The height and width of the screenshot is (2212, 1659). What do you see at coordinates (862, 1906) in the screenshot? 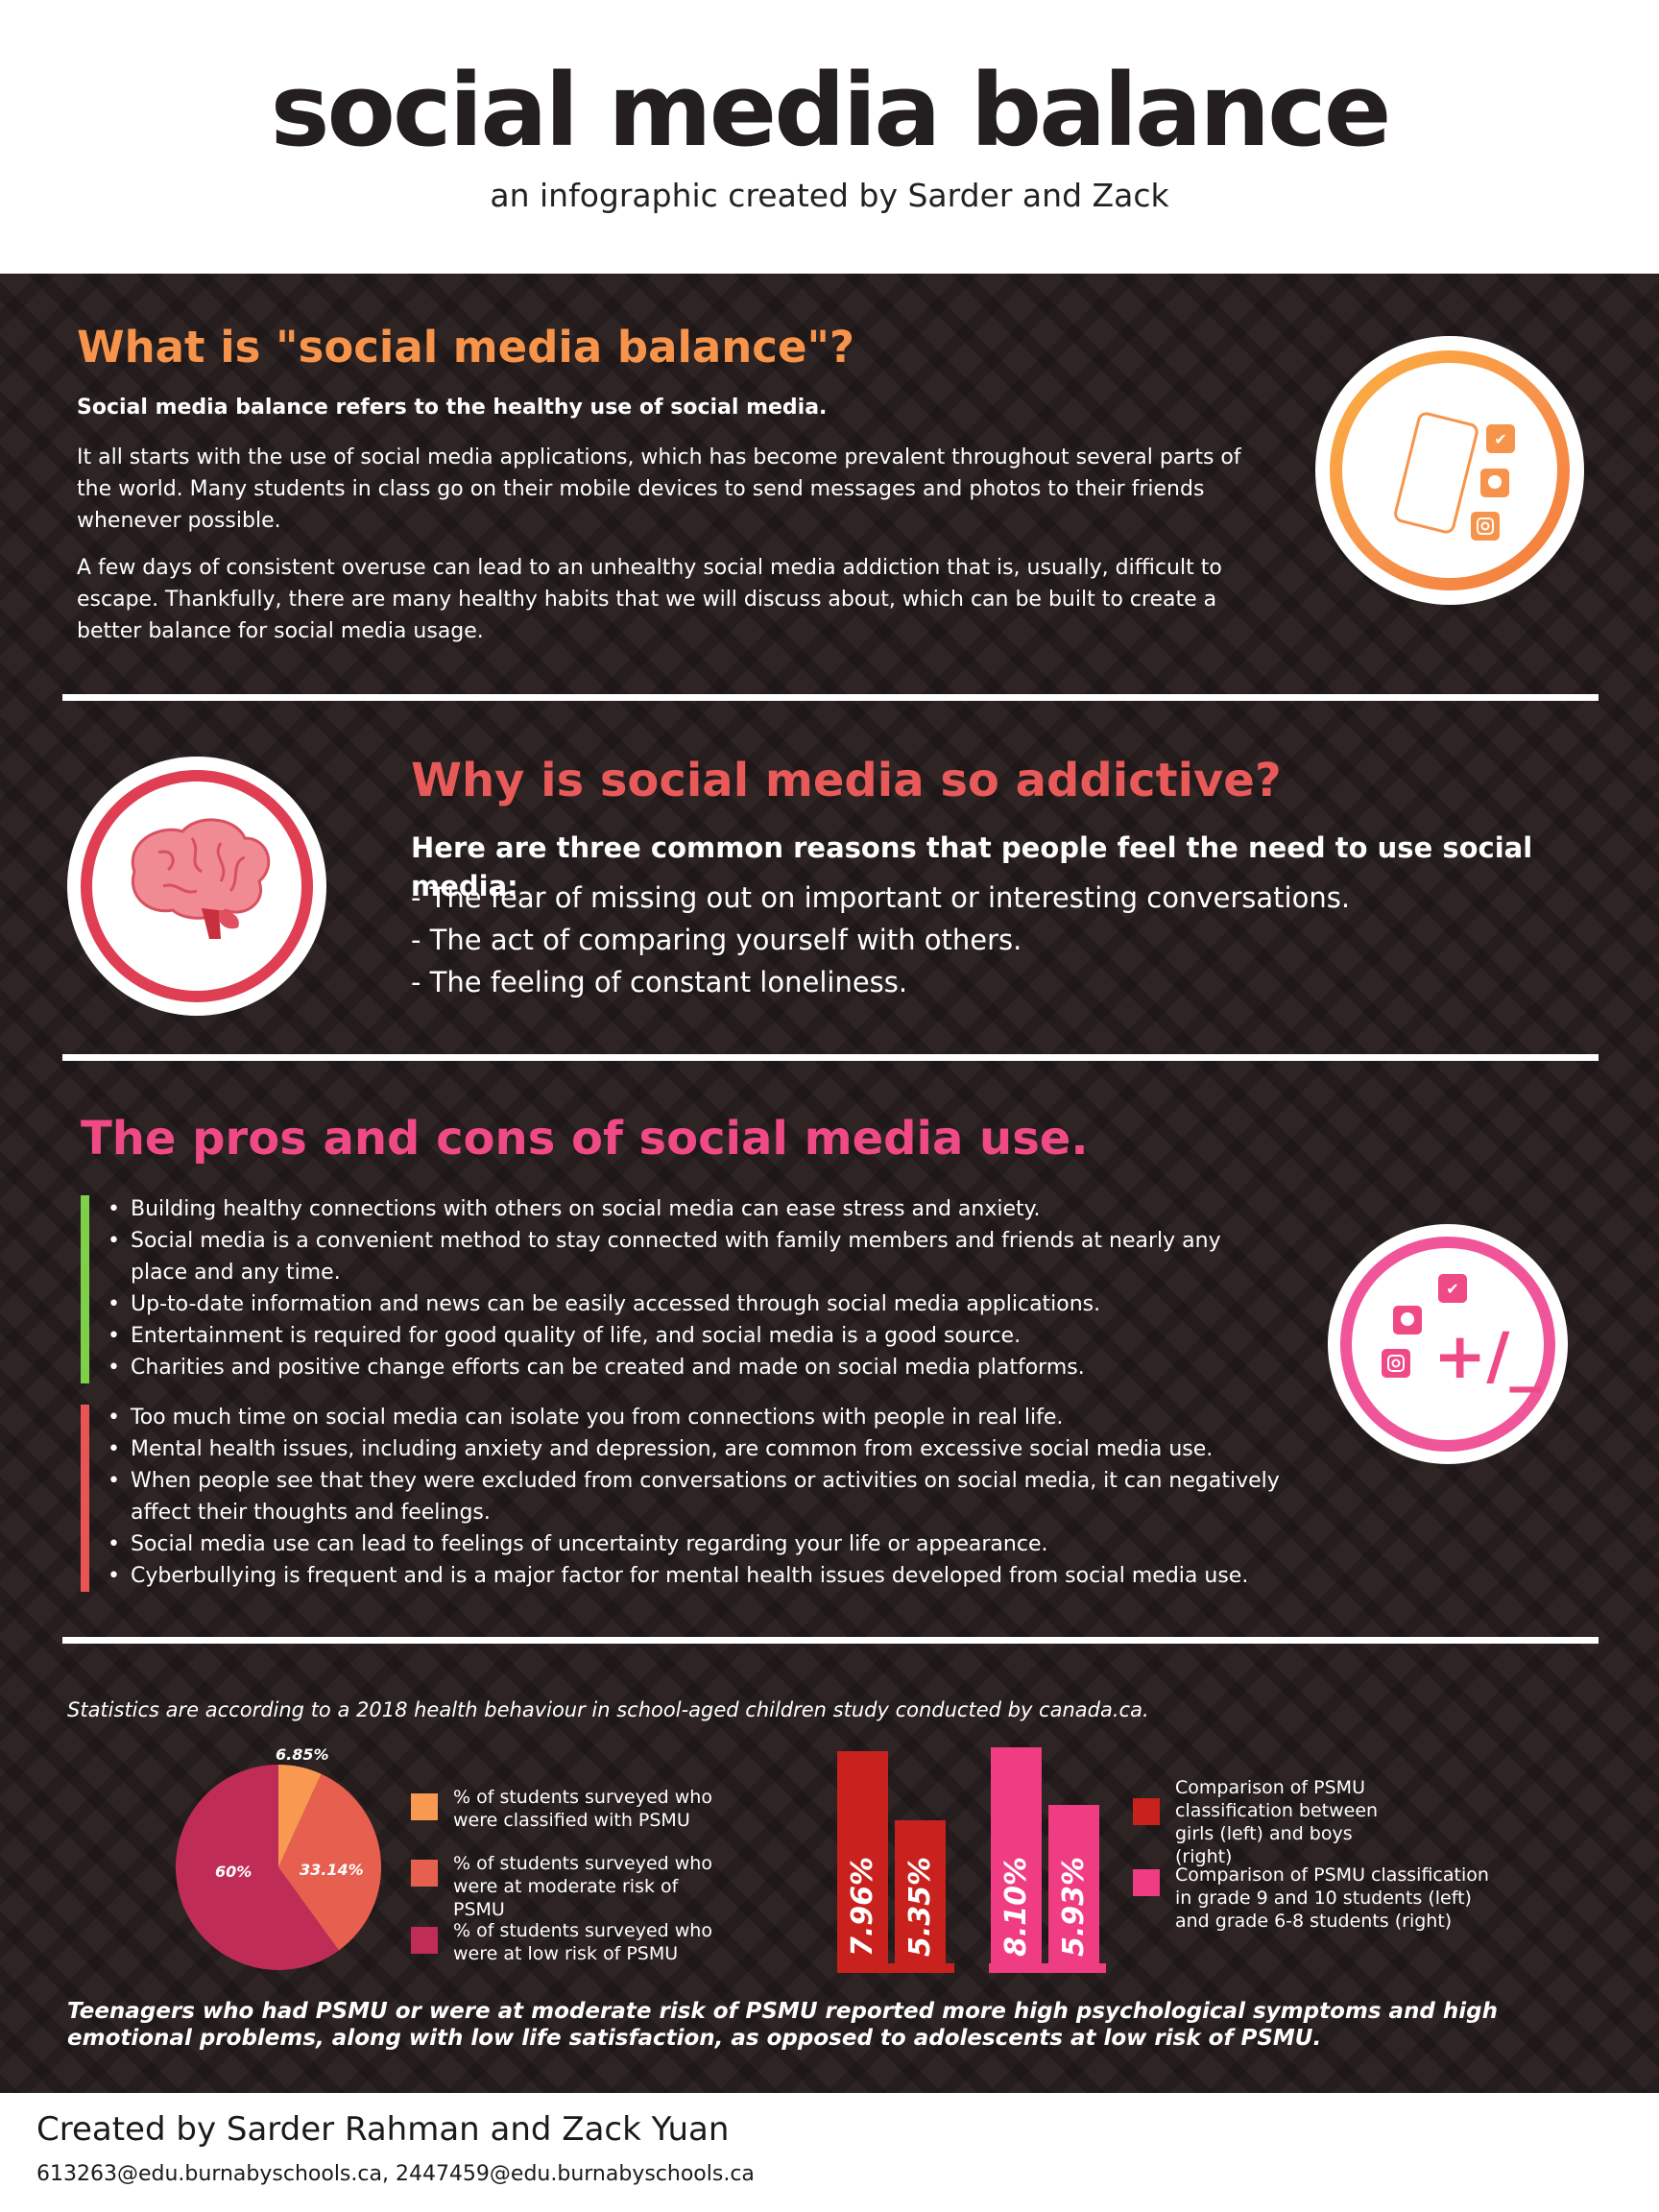
I see `bar-label: 7.96%` at bounding box center [862, 1906].